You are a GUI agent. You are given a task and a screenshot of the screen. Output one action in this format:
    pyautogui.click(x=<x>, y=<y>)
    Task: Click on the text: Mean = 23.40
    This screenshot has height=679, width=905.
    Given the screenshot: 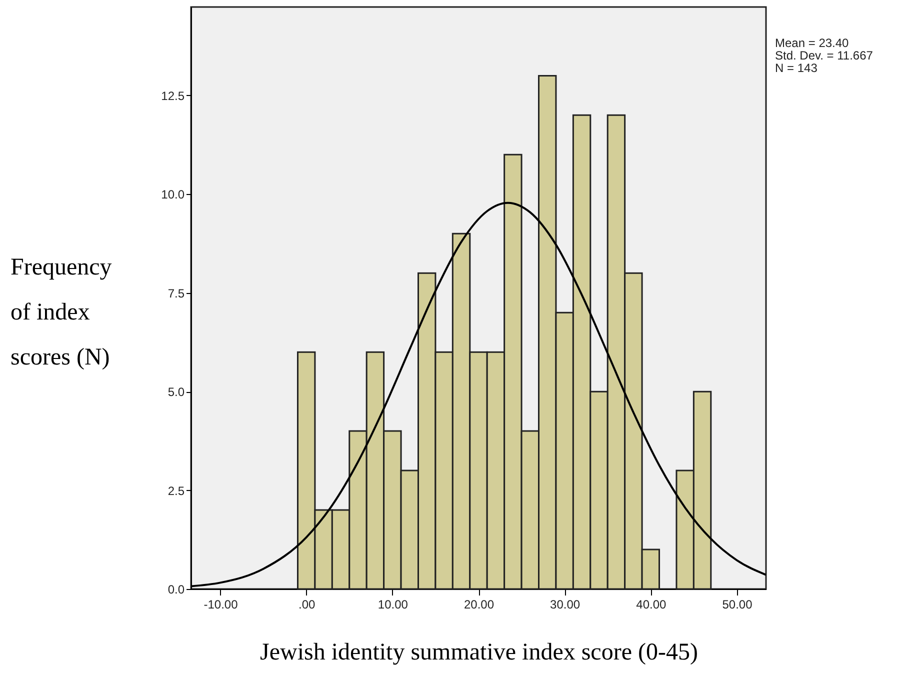 What is the action you would take?
    pyautogui.click(x=812, y=43)
    